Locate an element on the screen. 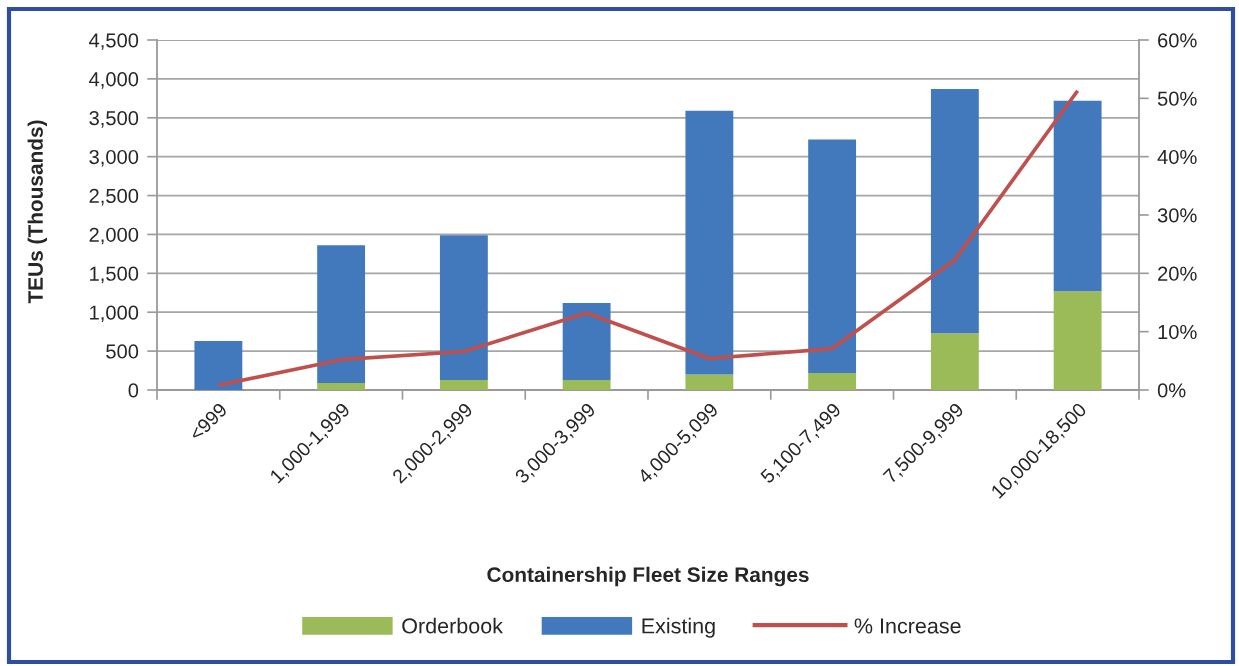  legend-label: % Increase is located at coordinates (907, 626).